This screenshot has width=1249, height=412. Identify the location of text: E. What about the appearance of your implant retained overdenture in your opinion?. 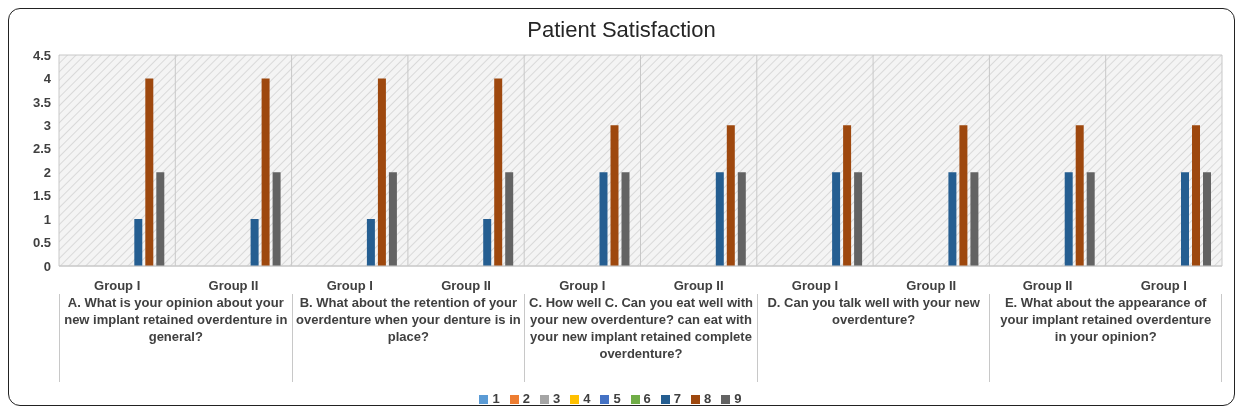
(1105, 338).